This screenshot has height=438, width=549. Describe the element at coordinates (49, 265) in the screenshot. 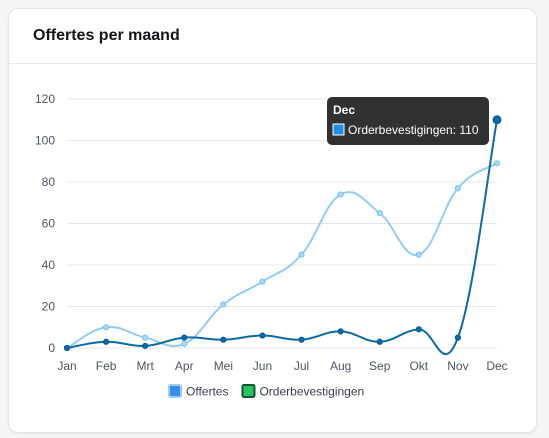

I see `y-tick-label: 40` at that location.